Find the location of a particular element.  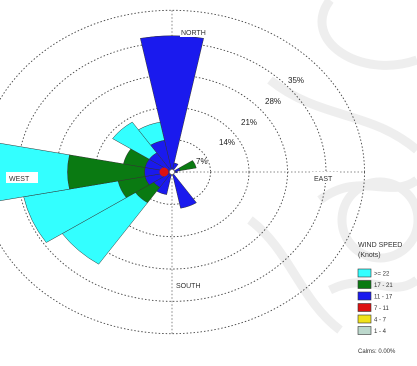

ring-label-14: 14% is located at coordinates (227, 142).